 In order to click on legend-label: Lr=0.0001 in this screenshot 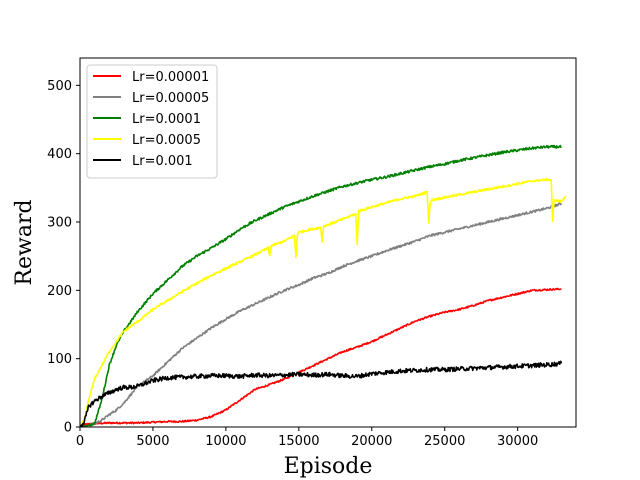, I will do `click(166, 119)`.